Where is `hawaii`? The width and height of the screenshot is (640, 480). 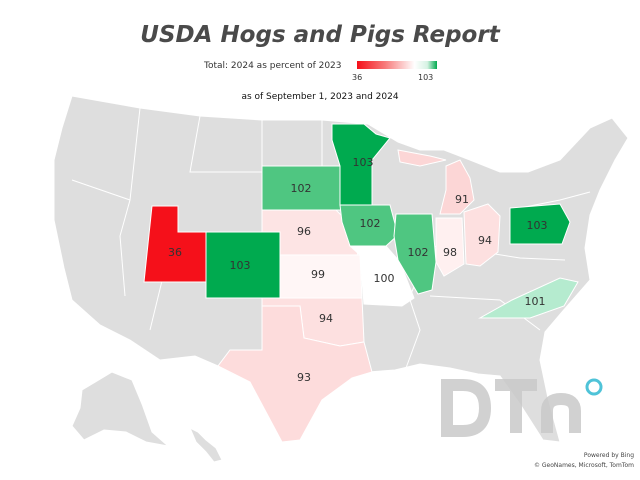 hawaii is located at coordinates (206, 444).